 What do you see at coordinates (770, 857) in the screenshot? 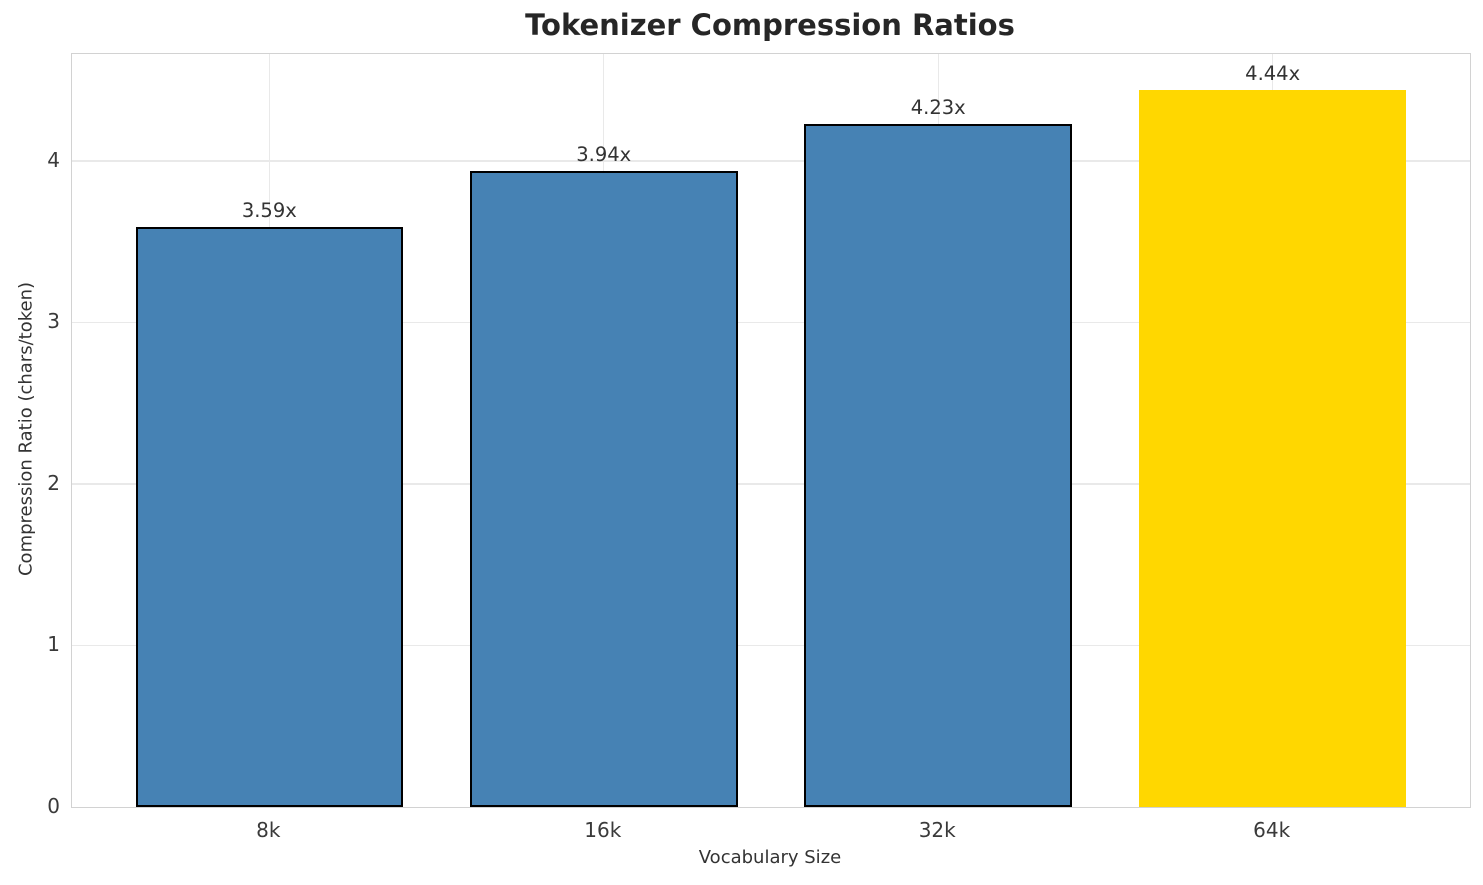
I see `x-axis-label: Vocabulary Size` at bounding box center [770, 857].